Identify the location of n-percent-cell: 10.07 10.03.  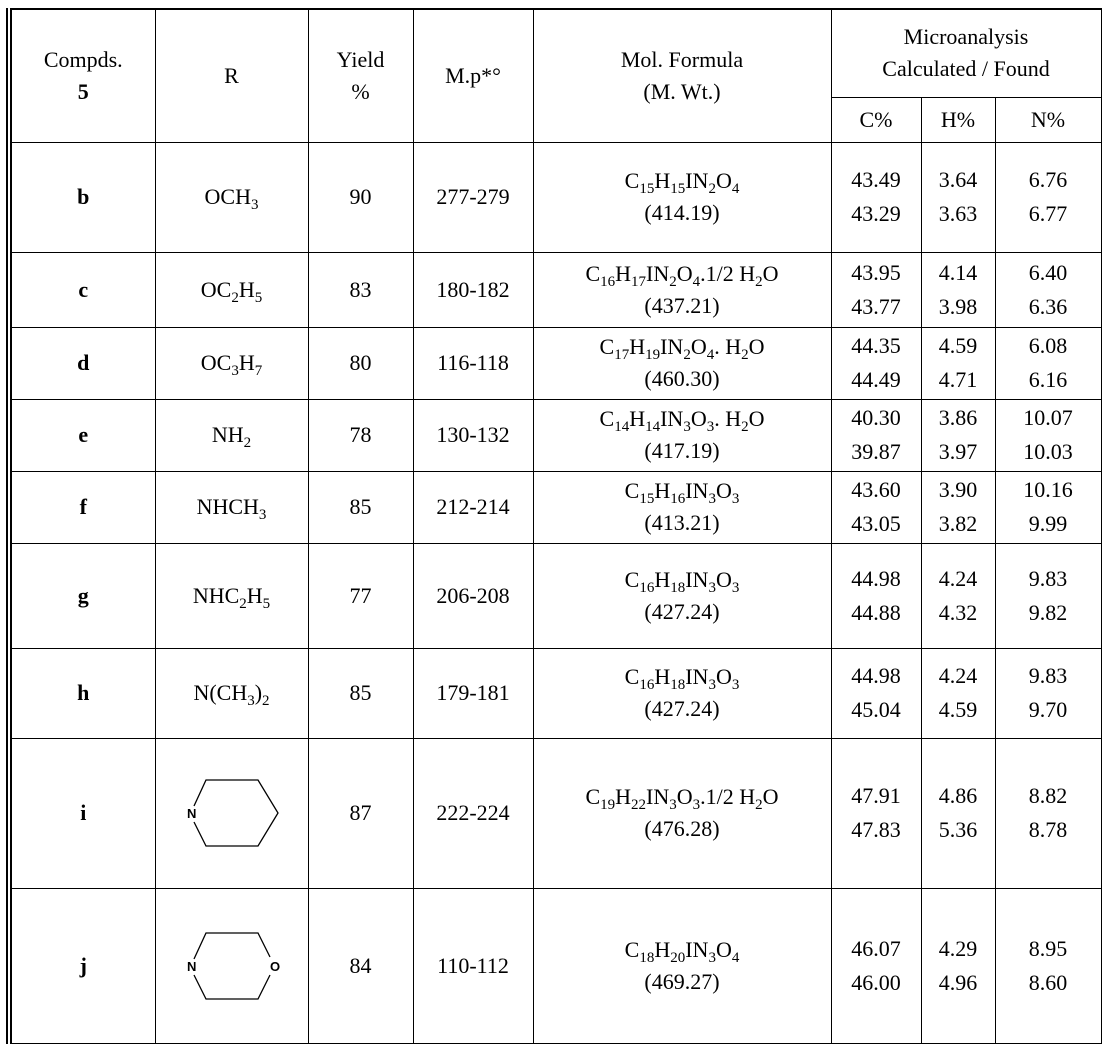
(1048, 435).